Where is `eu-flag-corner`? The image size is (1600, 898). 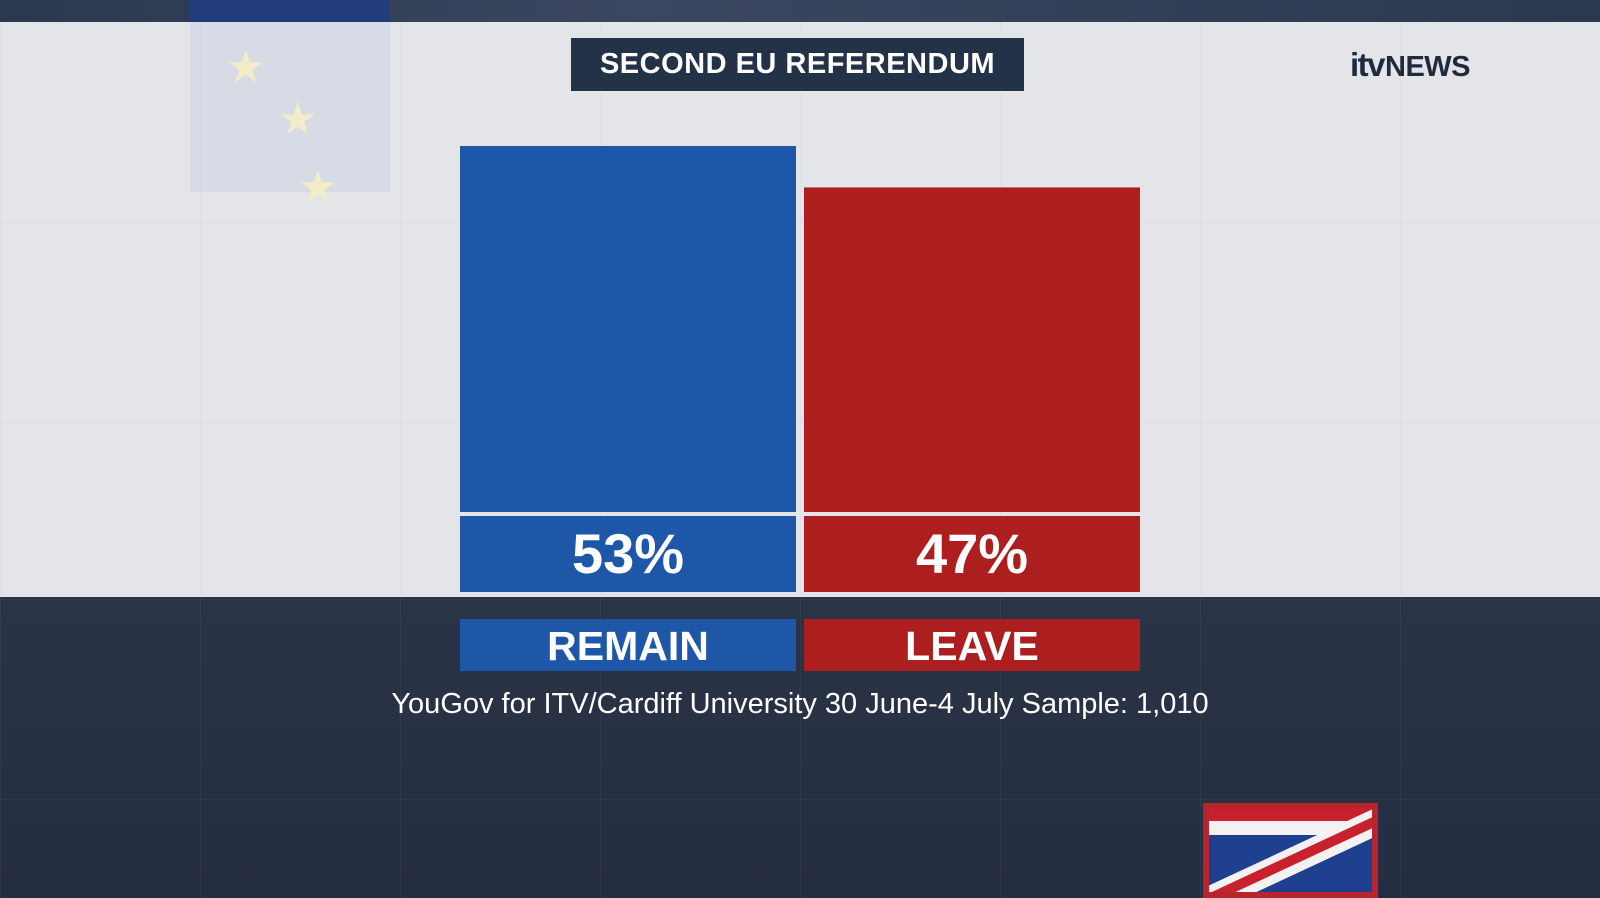 eu-flag-corner is located at coordinates (290, 11).